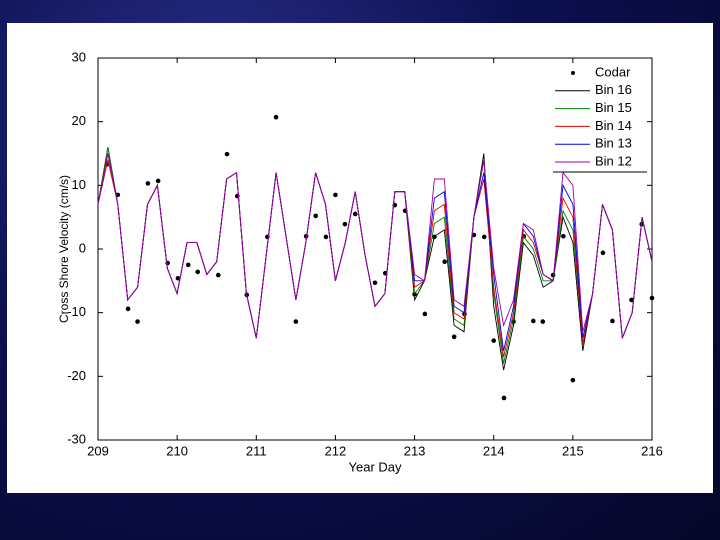 The image size is (720, 540). I want to click on legend-label: Bin 14, so click(613, 125).